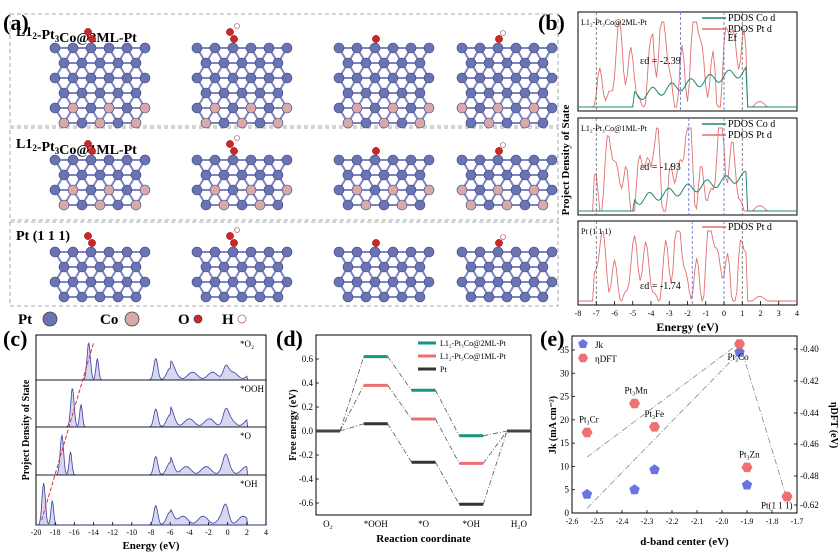 This screenshot has height=558, width=838. I want to click on tick-label: 3, so click(779, 313).